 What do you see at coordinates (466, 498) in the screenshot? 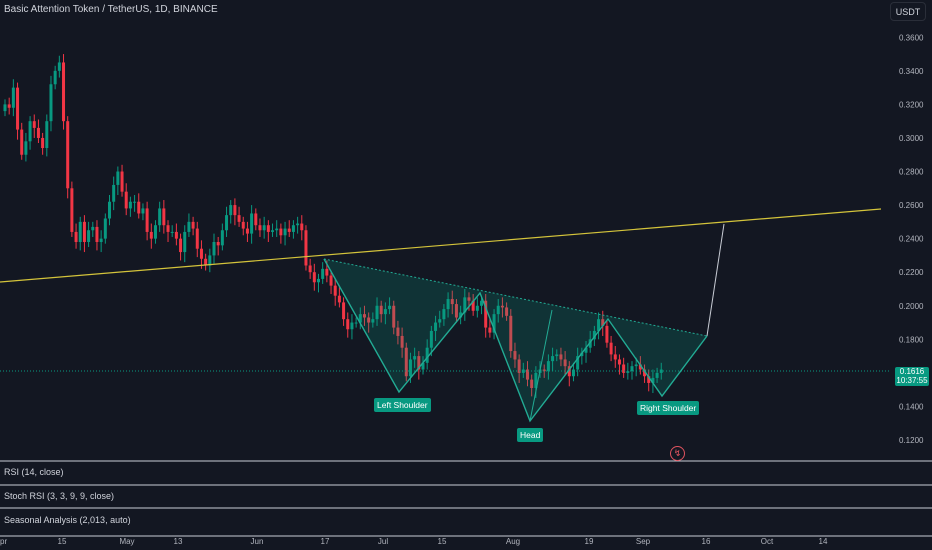
I see `chart-grid` at bounding box center [466, 498].